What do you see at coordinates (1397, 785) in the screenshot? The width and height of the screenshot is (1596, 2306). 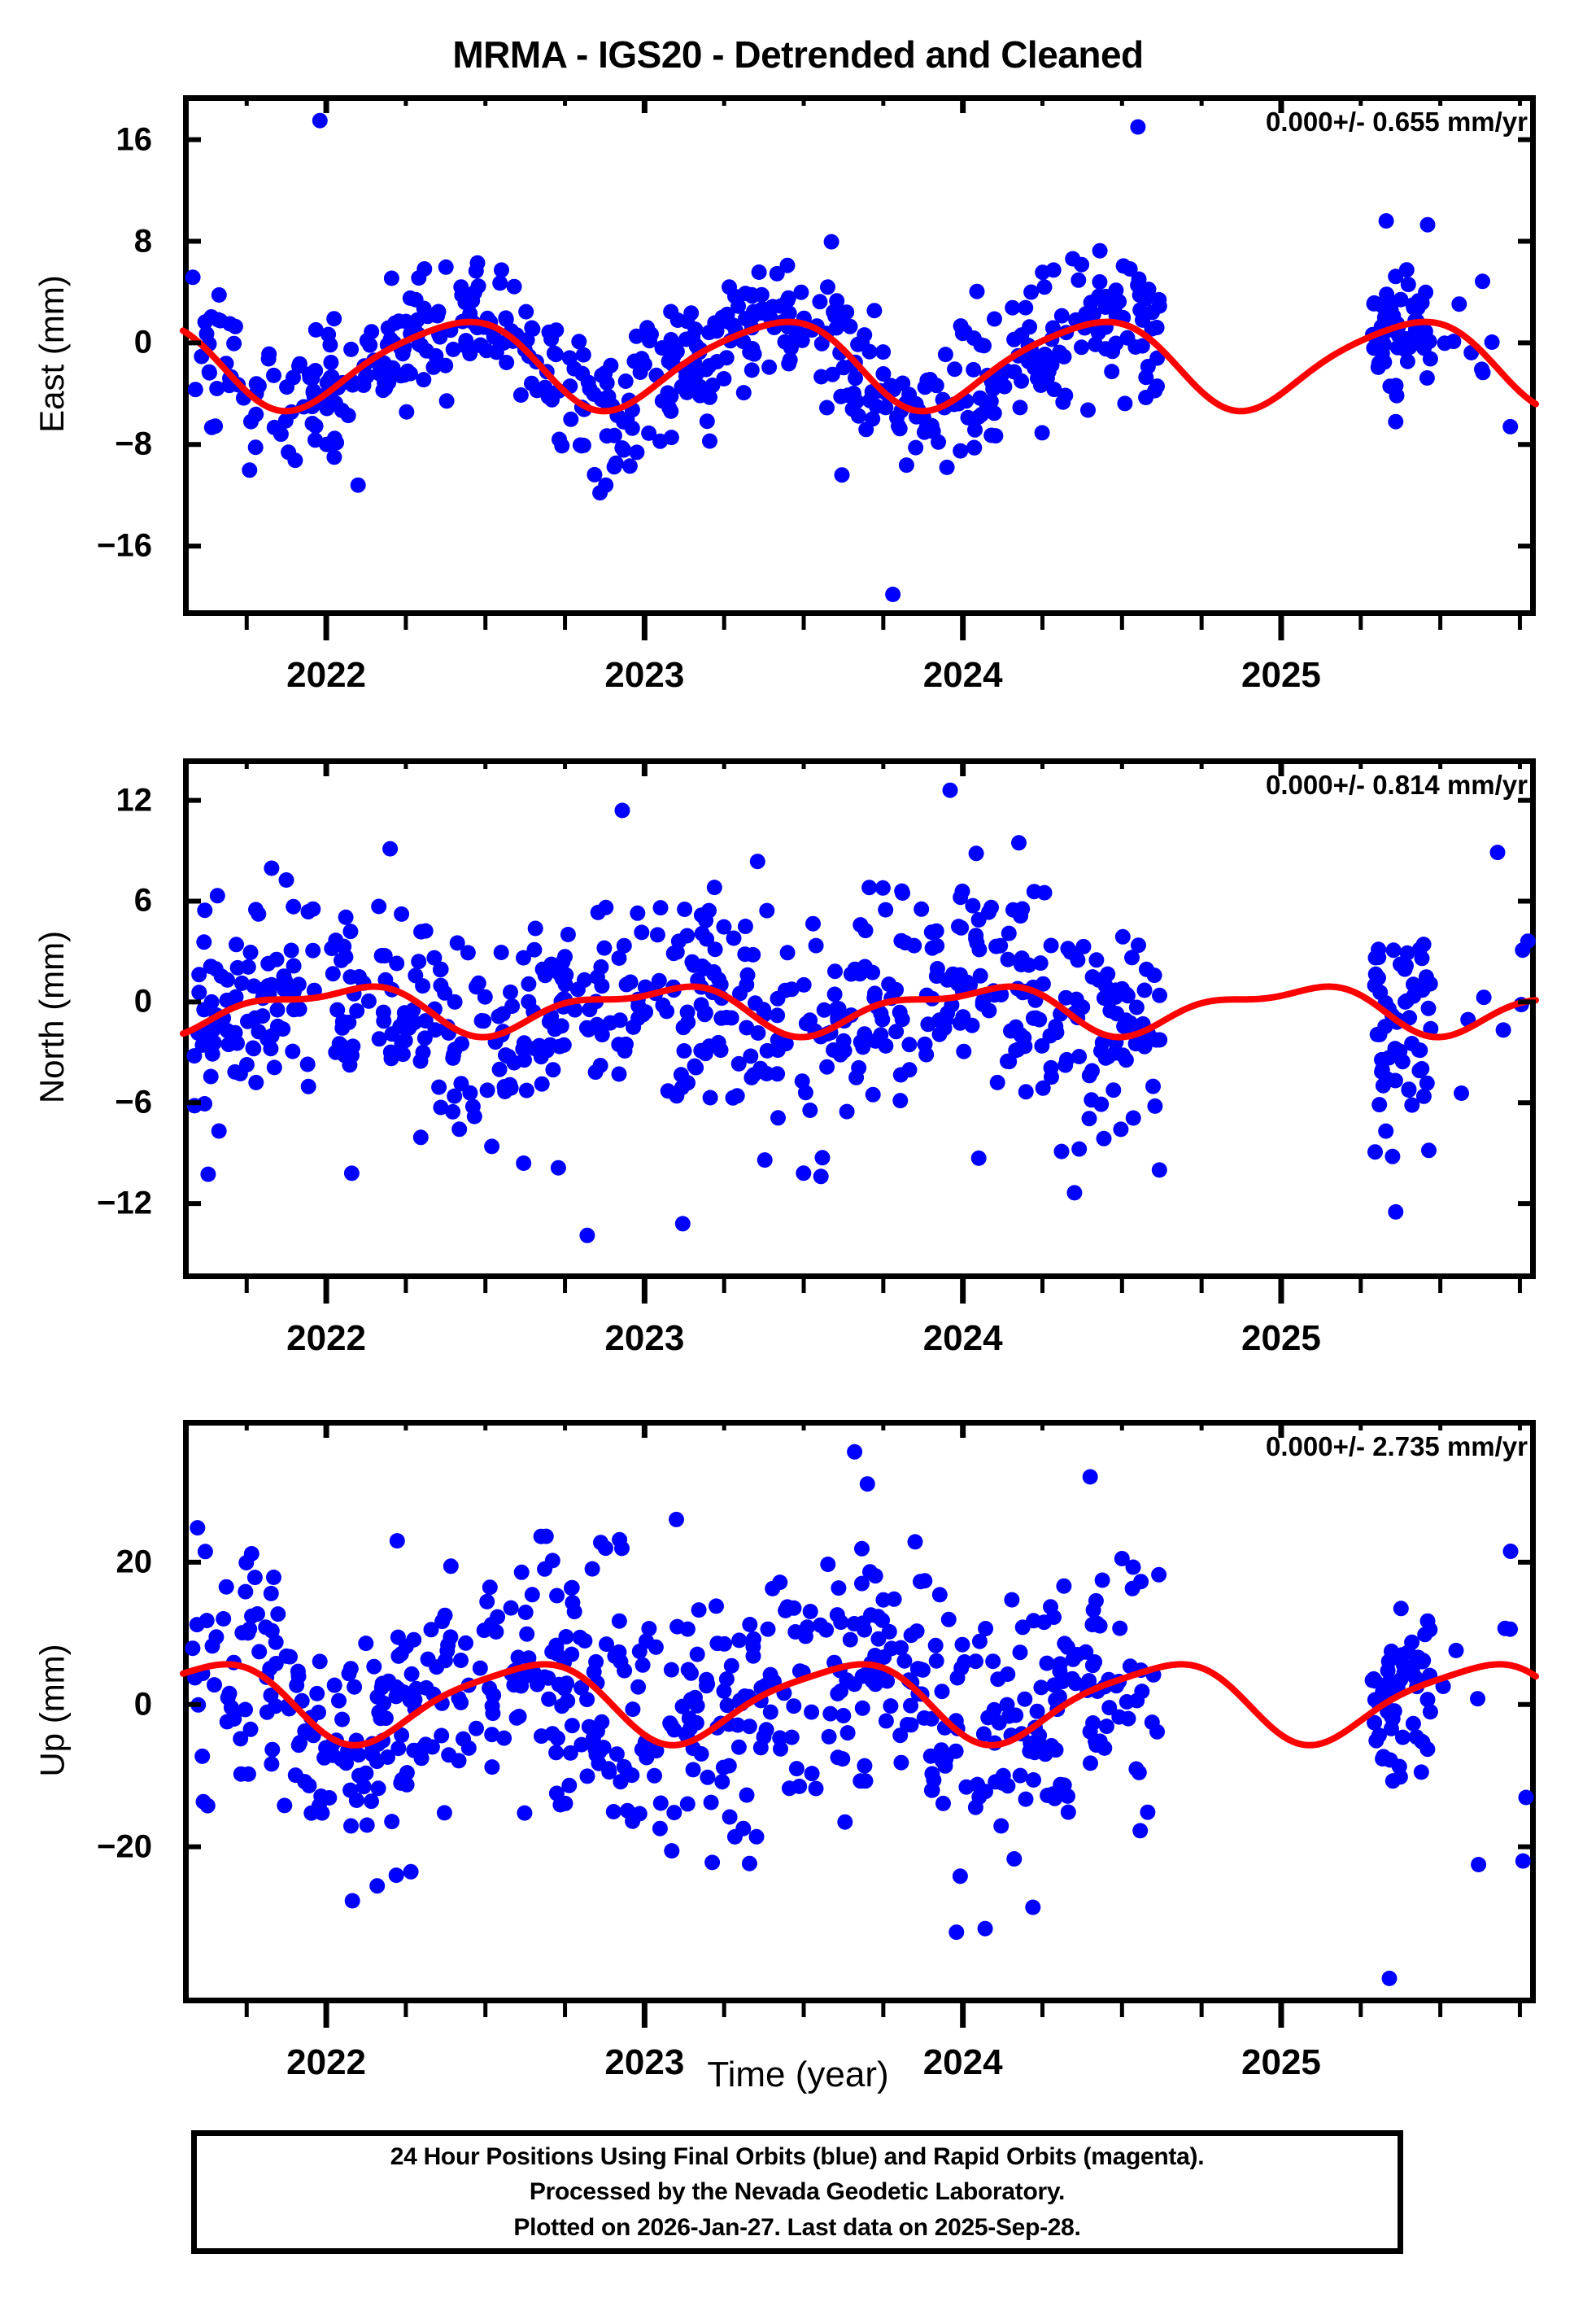 I see `panel-north-rate-label: 0.000+/- 0.814 mm/yr` at bounding box center [1397, 785].